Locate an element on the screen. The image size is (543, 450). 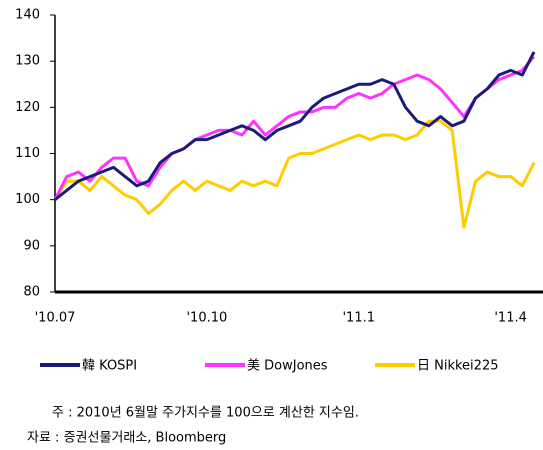
legend-label: 韓 KOSPI is located at coordinates (109, 366).